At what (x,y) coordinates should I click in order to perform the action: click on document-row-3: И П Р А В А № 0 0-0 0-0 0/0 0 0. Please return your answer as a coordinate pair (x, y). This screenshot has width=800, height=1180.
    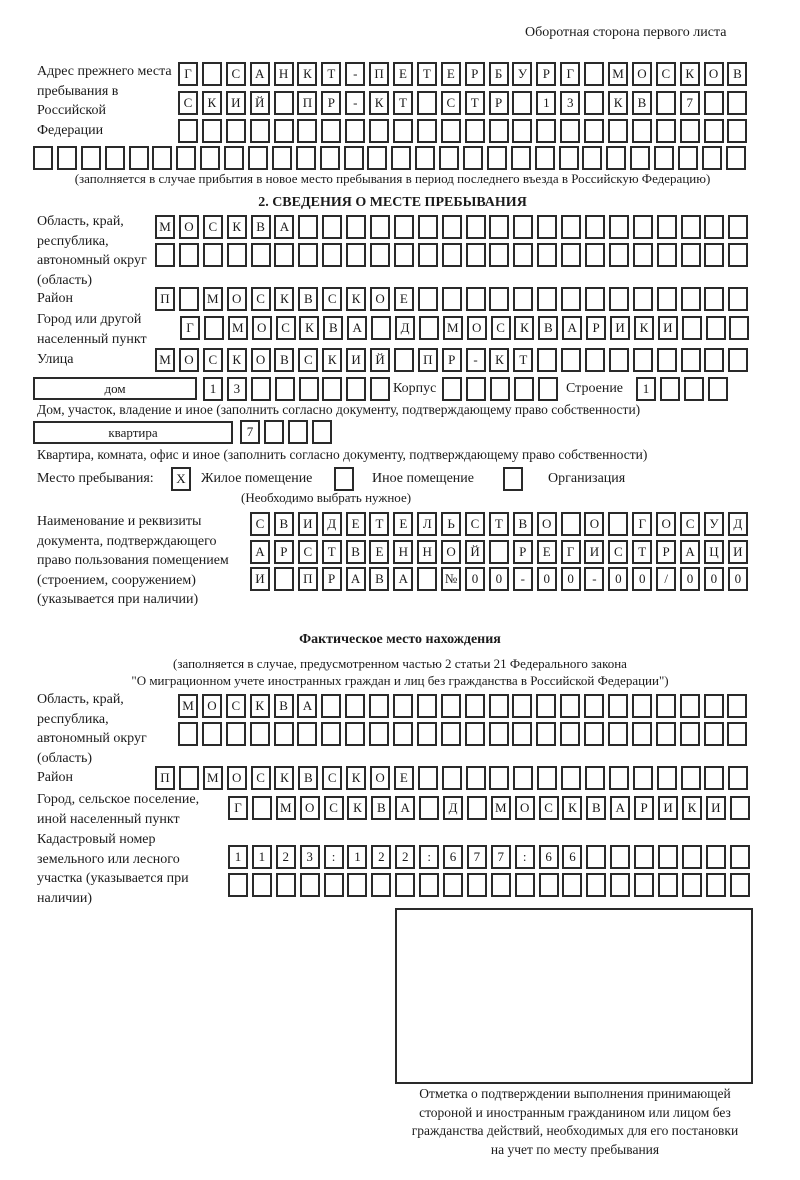
    Looking at the image, I should click on (501, 579).